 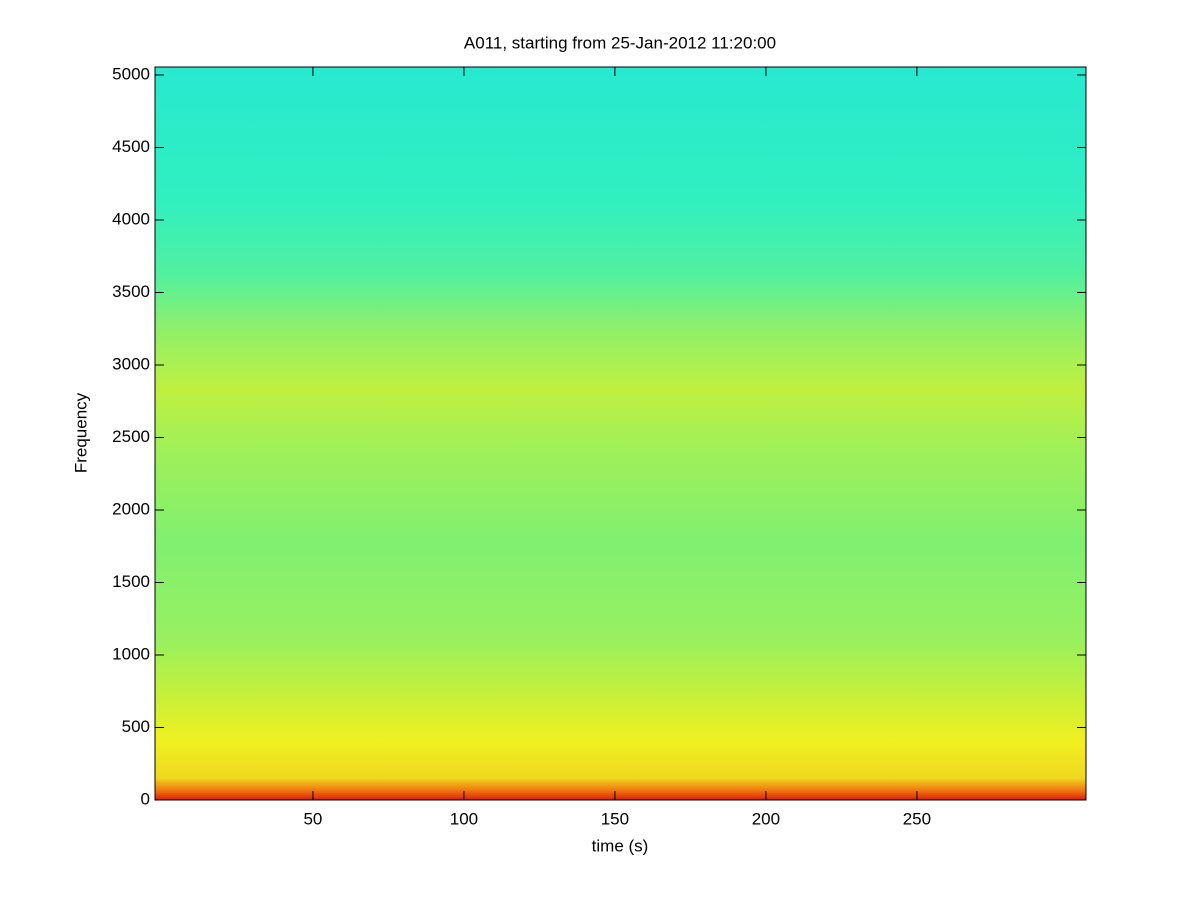 I want to click on y-tick-label: 4000, so click(x=131, y=218).